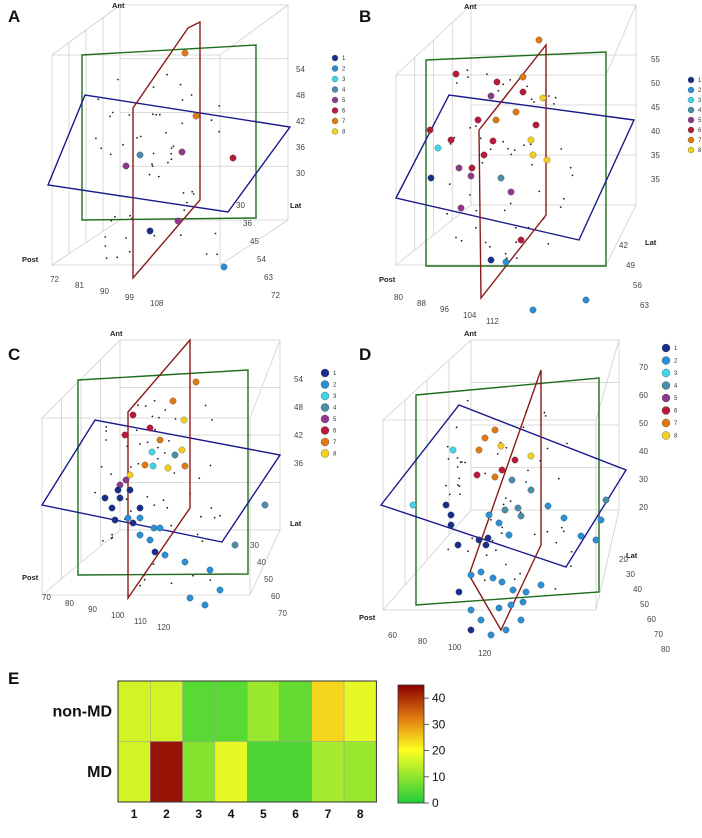  Describe the element at coordinates (300, 121) in the screenshot. I see `z-tick-label: 42` at that location.